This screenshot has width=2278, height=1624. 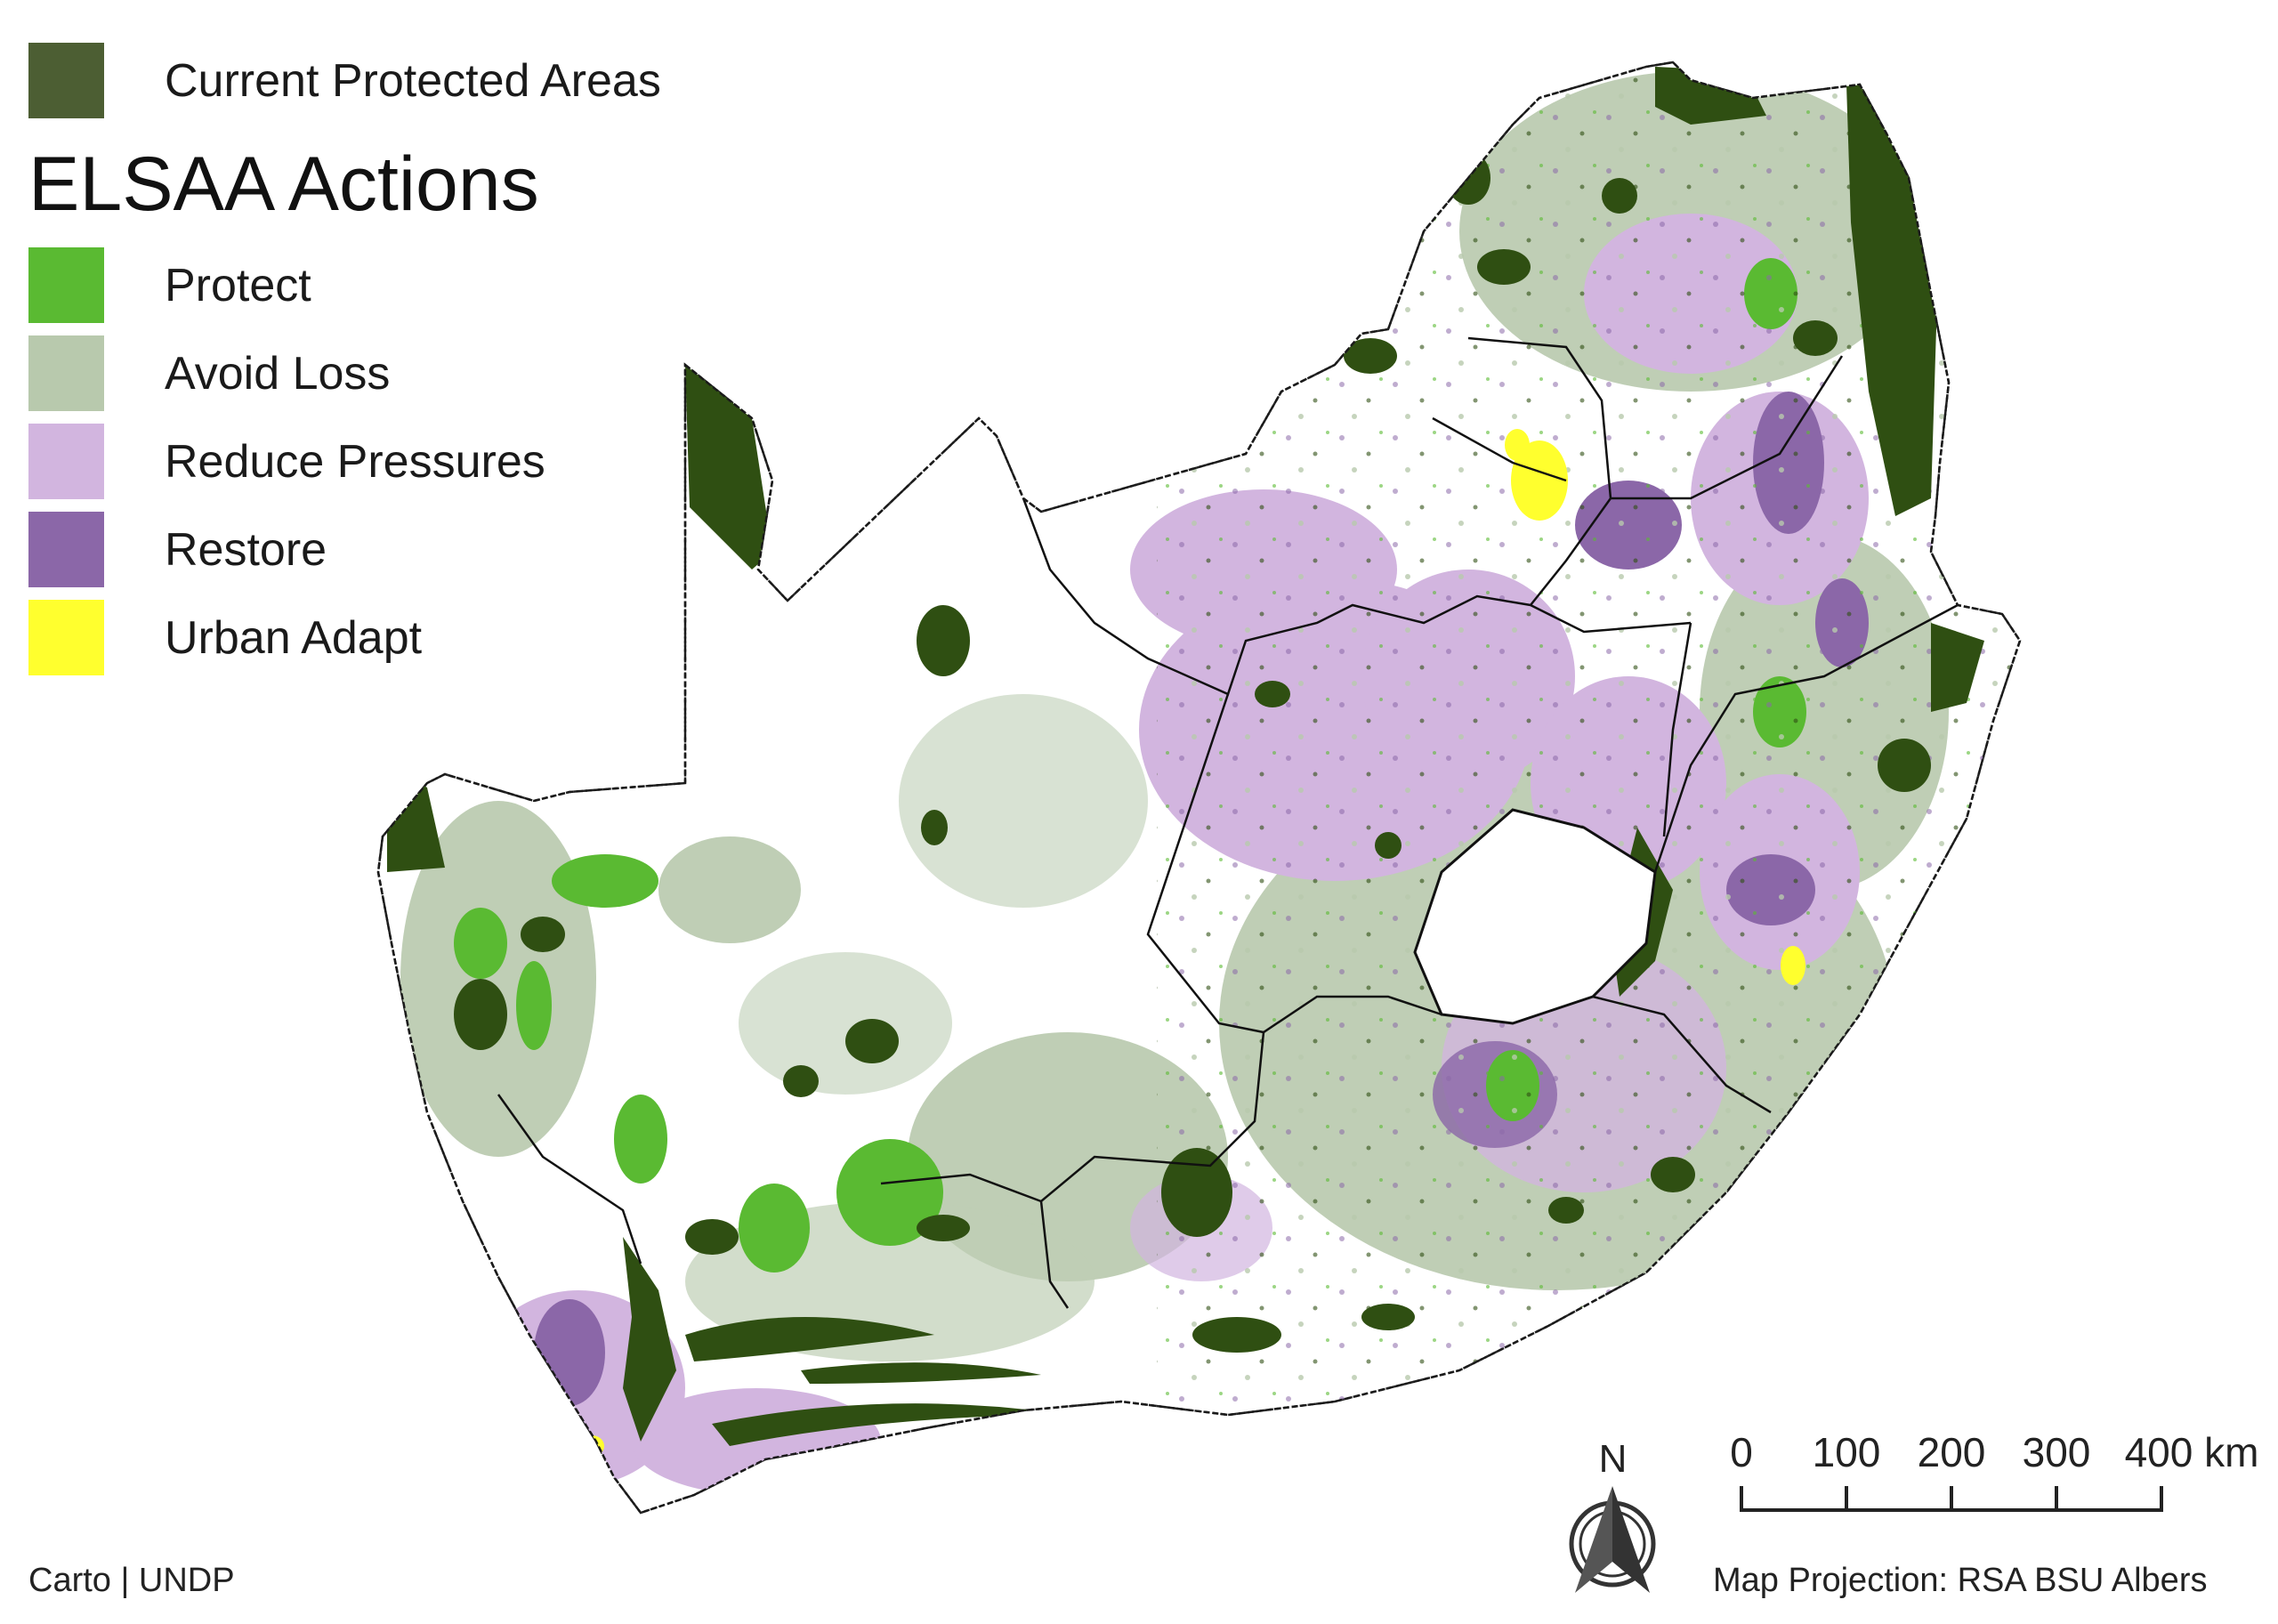 I want to click on legend-item-avoid-loss: Avoid Loss, so click(x=209, y=373).